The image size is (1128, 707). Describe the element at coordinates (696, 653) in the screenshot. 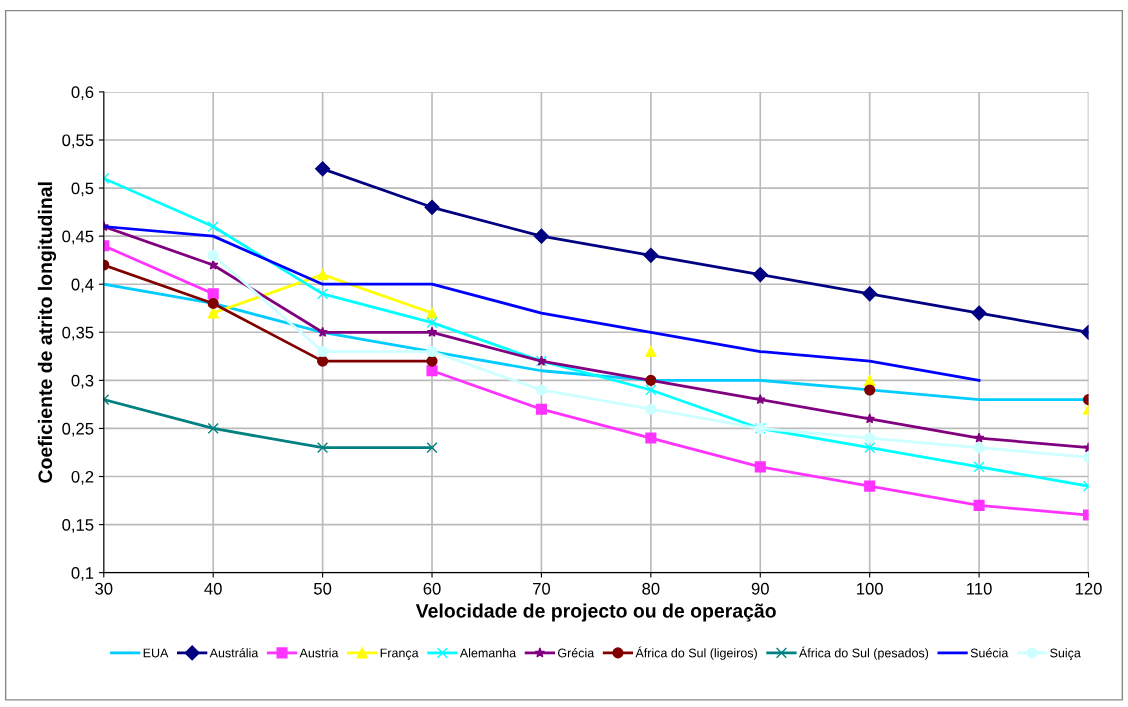

I see `legend-label: África do Sul (ligeiros)` at that location.